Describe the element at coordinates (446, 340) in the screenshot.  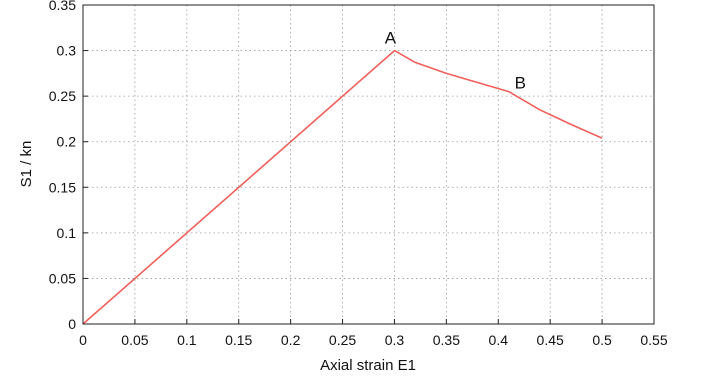
I see `x-tick-label: 0.35` at that location.